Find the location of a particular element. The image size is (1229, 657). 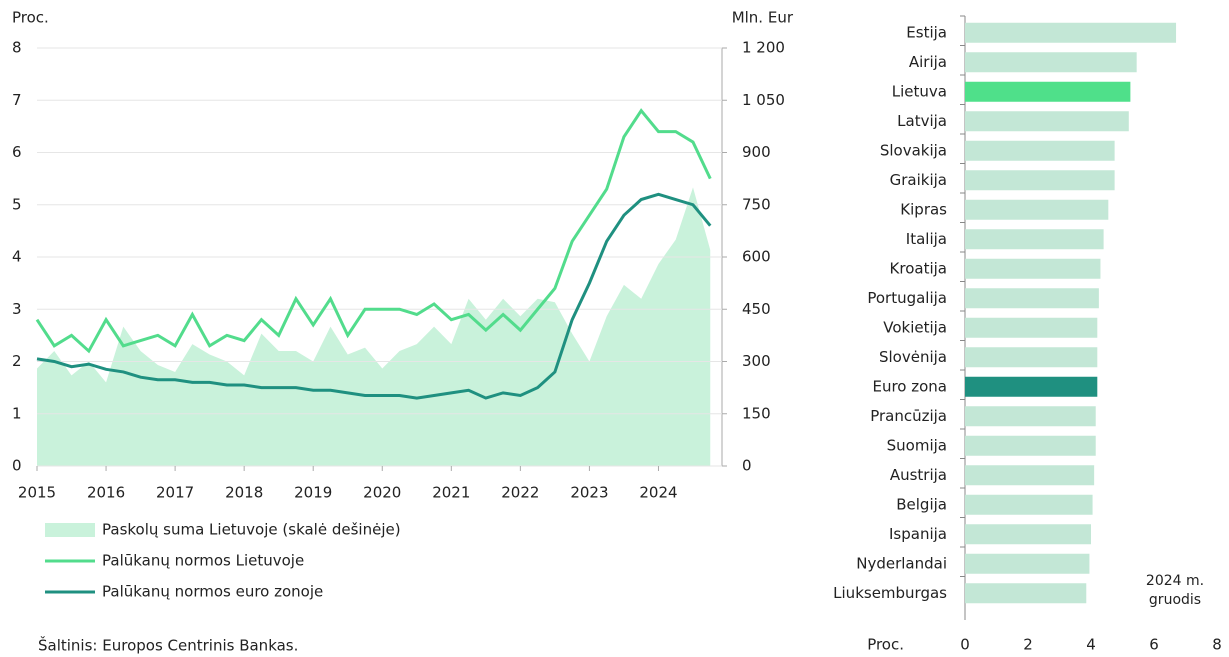

y-tick-label: Ispanija is located at coordinates (918, 534).